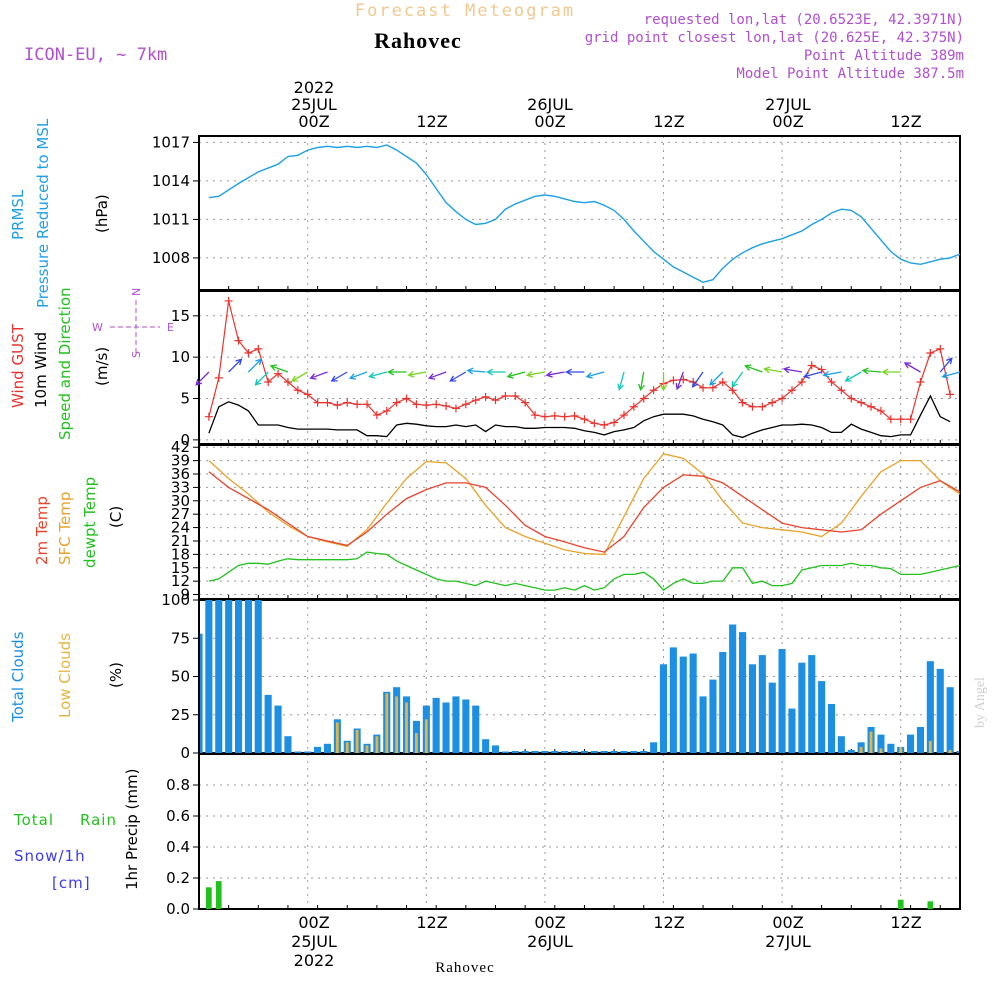  Describe the element at coordinates (313, 121) in the screenshot. I see `top-tick-0: 00Z` at that location.